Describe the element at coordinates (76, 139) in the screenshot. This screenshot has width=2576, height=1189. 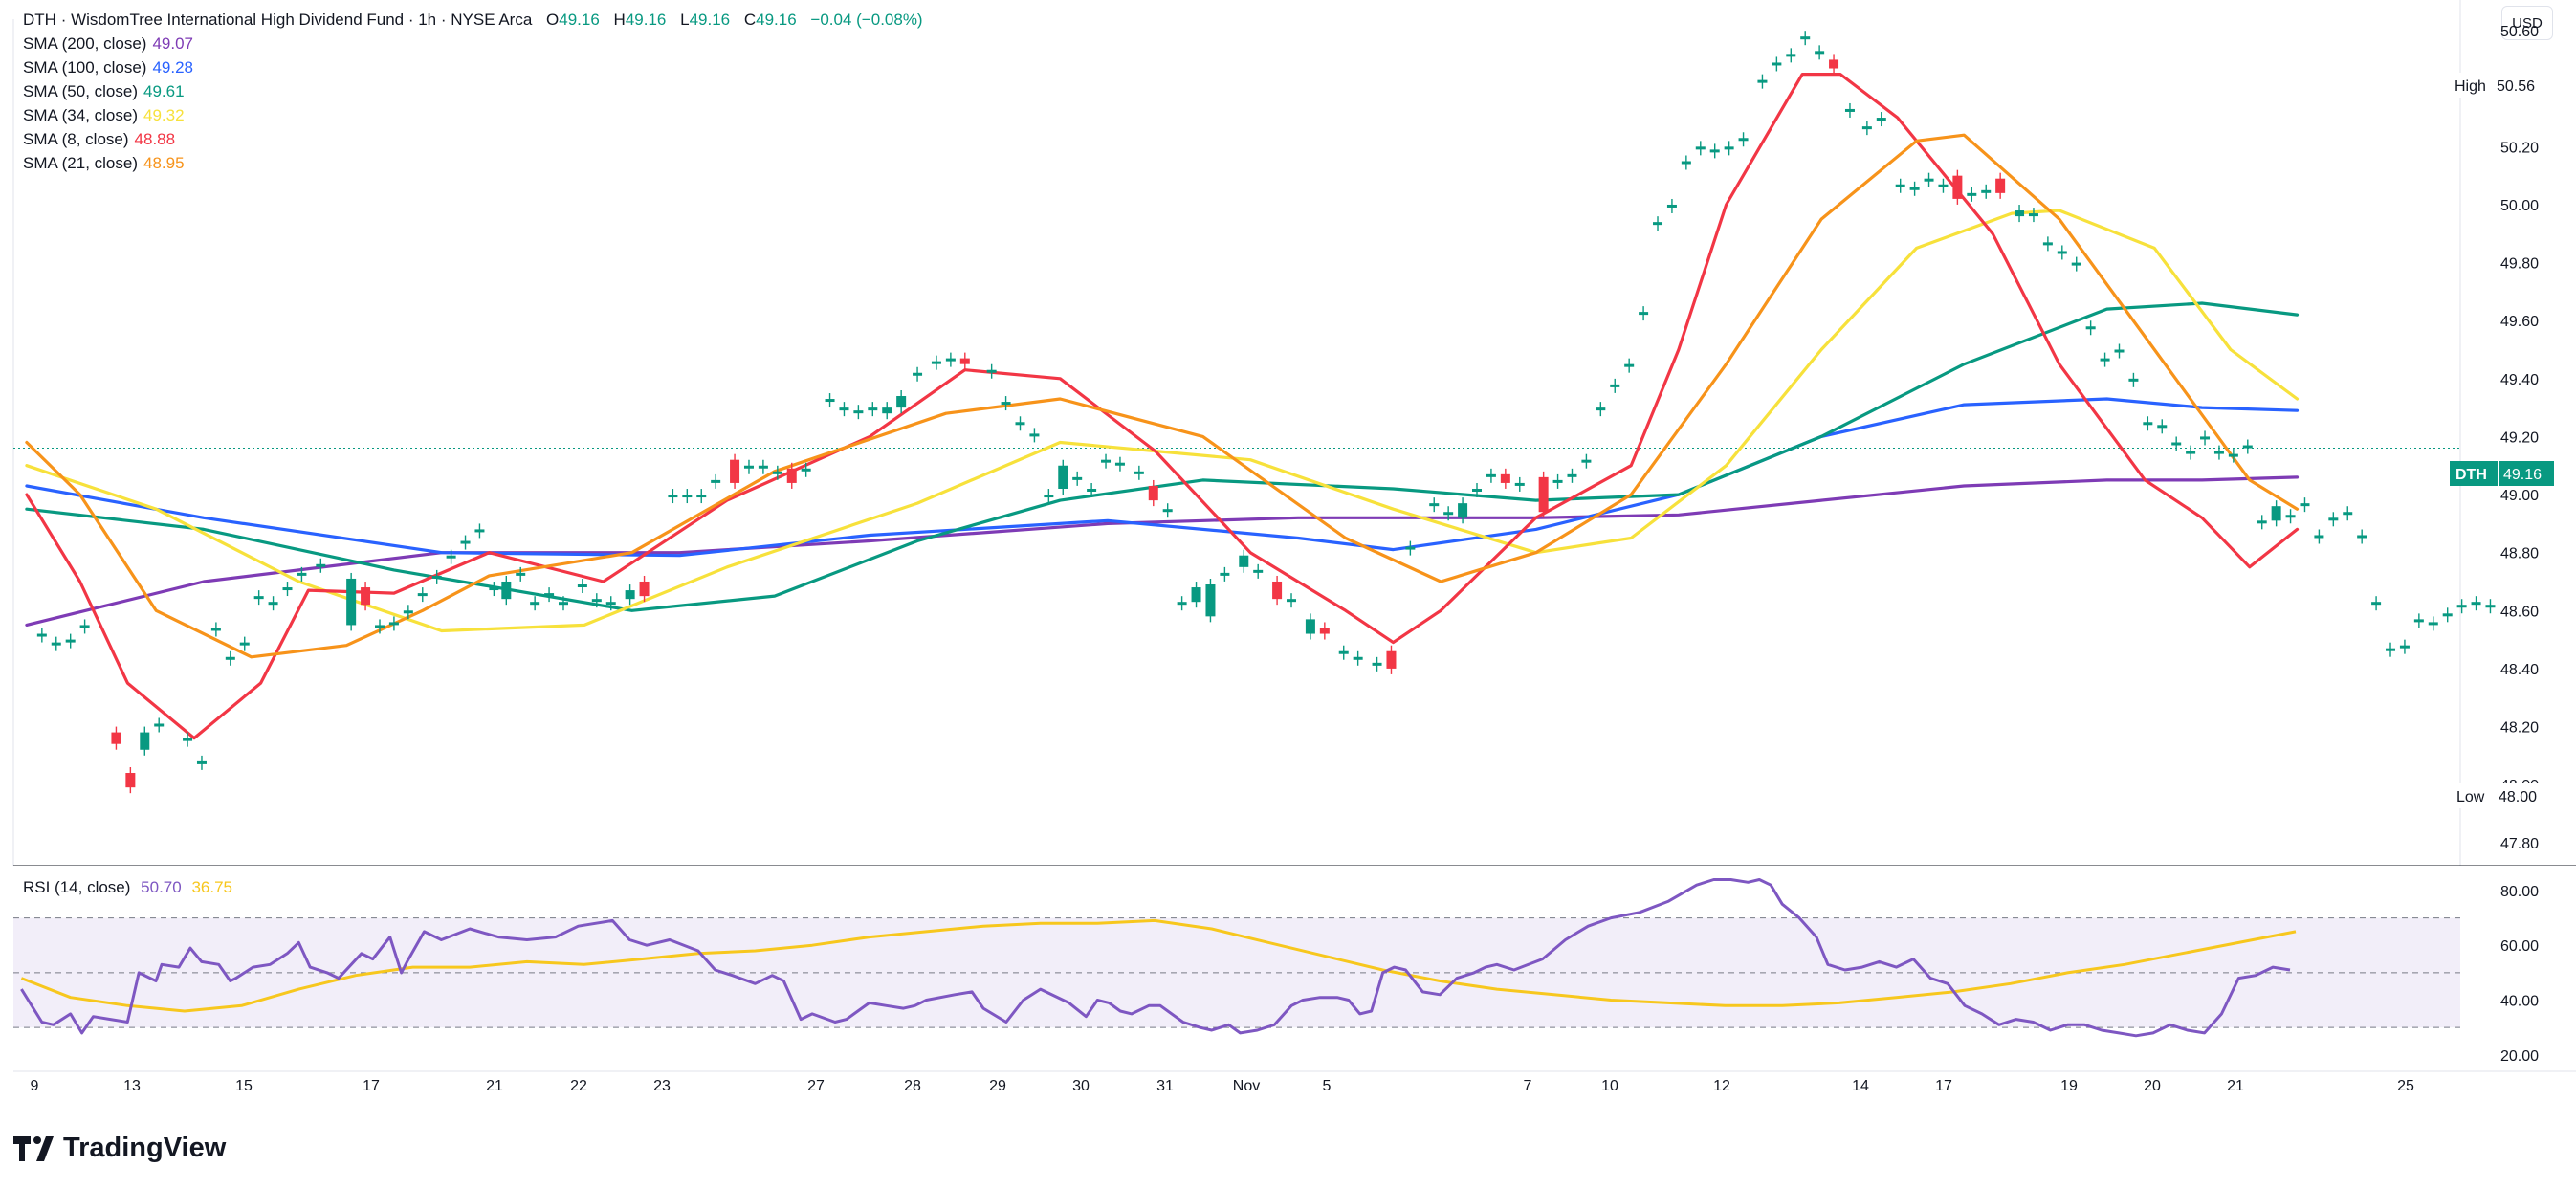
I see `indicator-label: SMA (8, close)` at that location.